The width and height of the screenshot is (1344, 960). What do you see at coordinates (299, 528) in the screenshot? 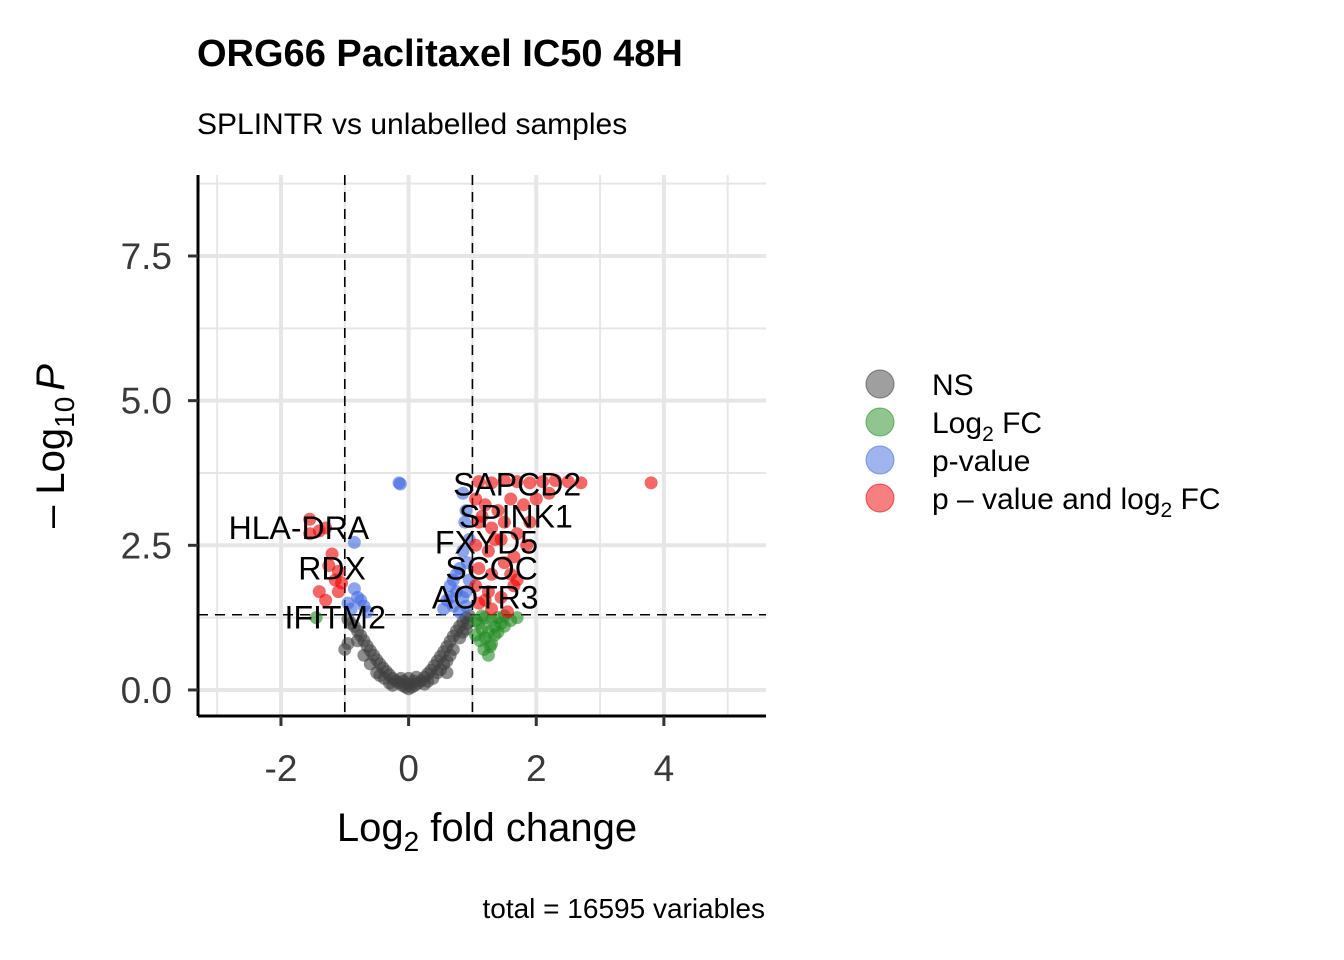
I see `gene-label: HLA-DRA` at bounding box center [299, 528].